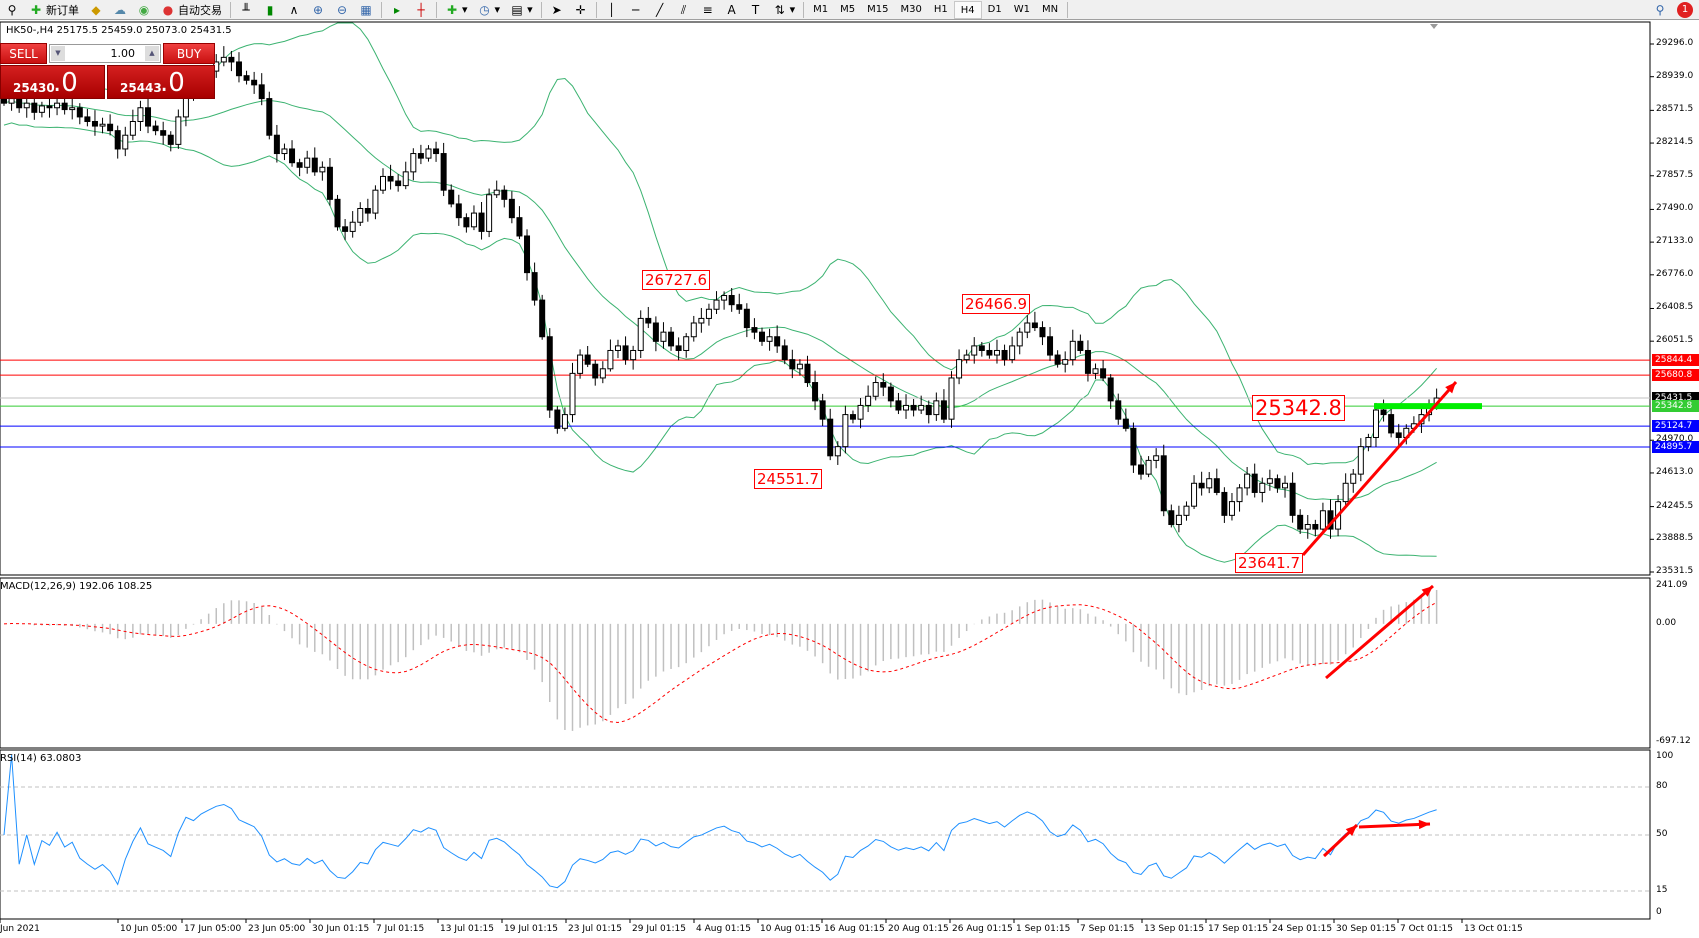 The image size is (1699, 938). I want to click on market-watch-button: ◆, so click(96, 10).